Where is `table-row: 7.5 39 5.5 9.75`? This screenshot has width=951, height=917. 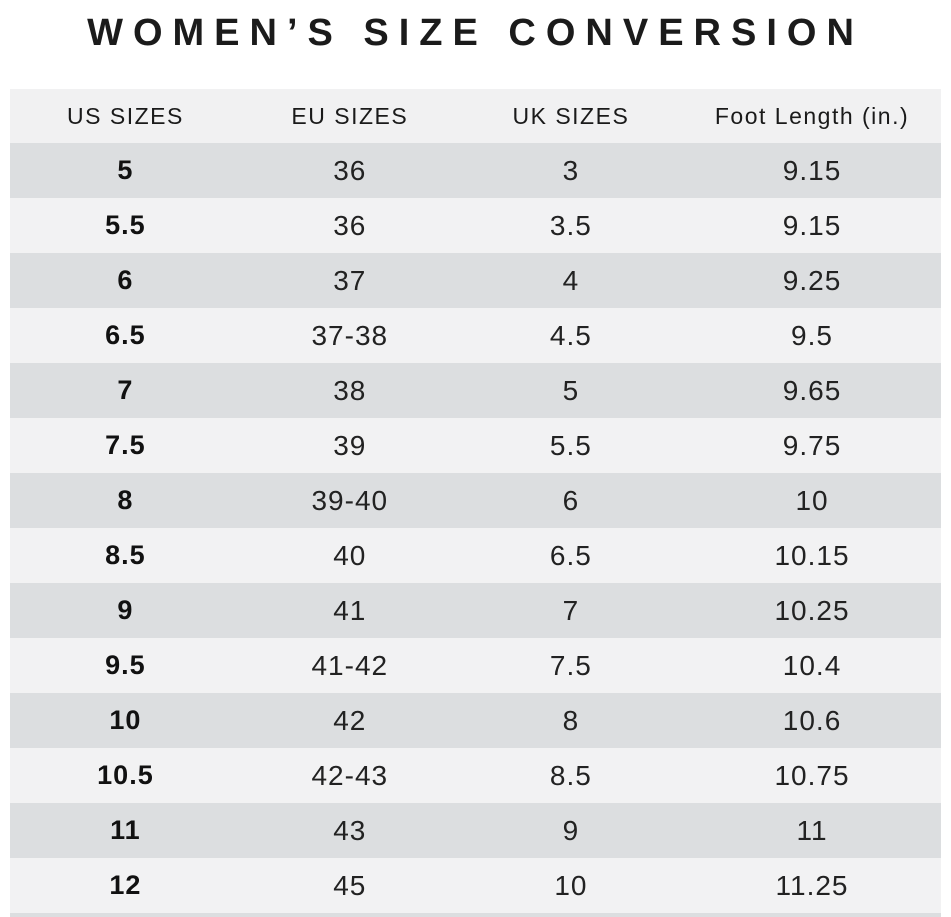
table-row: 7.5 39 5.5 9.75 is located at coordinates (475, 445).